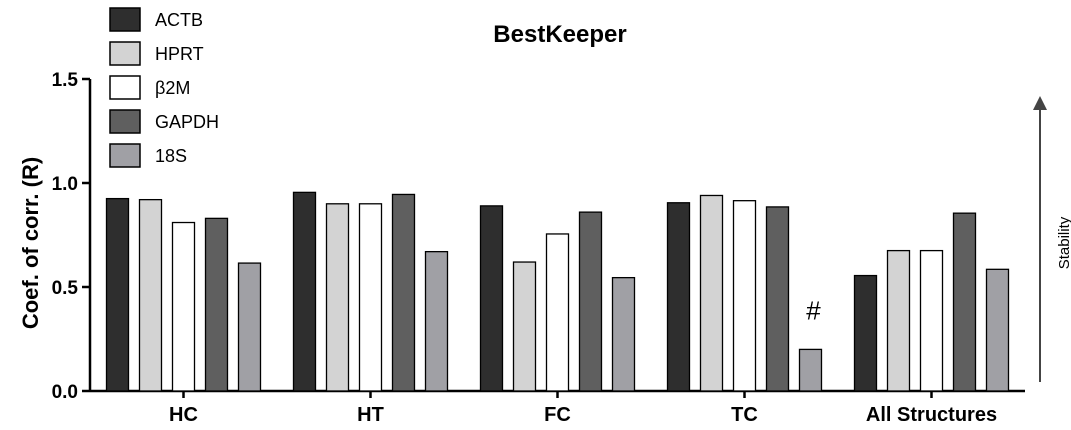  Describe the element at coordinates (583, 415) in the screenshot. I see `category-labels: HC HT FC TC All Structures` at that location.